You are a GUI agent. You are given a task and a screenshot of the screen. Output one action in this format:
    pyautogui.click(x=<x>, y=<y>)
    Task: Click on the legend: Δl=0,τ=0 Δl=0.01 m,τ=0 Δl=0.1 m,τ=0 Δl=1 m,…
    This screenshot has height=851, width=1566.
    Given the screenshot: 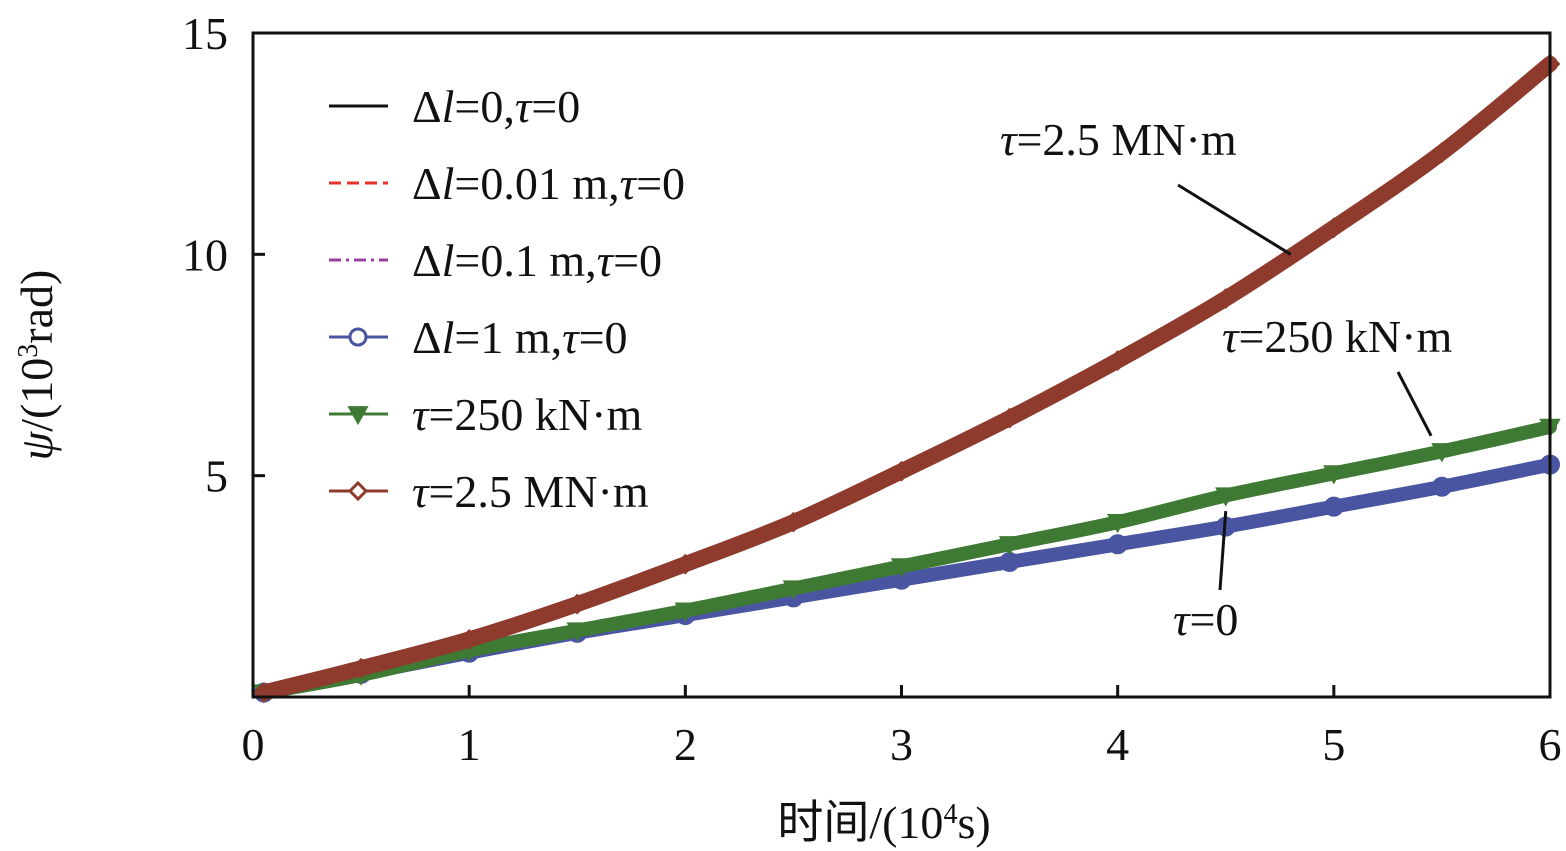 What is the action you would take?
    pyautogui.click(x=507, y=299)
    